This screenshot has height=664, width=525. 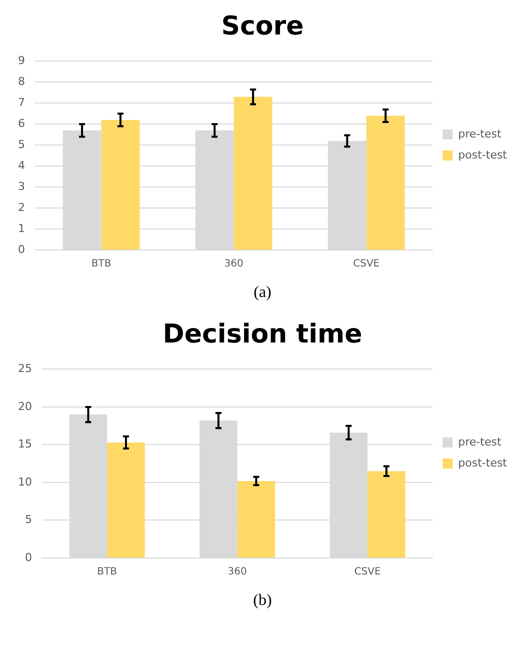 I want to click on text: (a), so click(x=262, y=293).